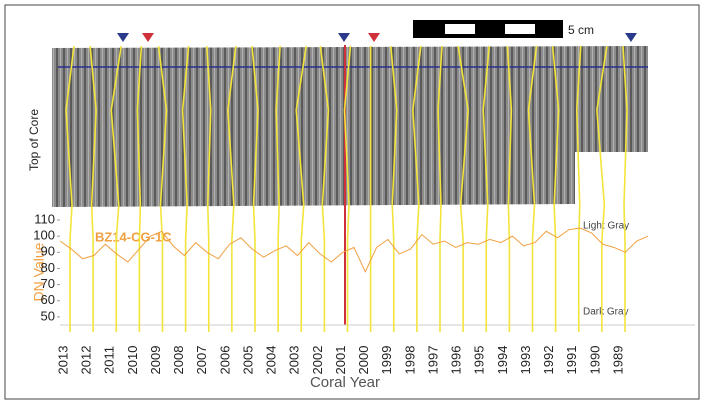 The height and width of the screenshot is (410, 705). What do you see at coordinates (109, 360) in the screenshot?
I see `x-tick-label: 2011` at bounding box center [109, 360].